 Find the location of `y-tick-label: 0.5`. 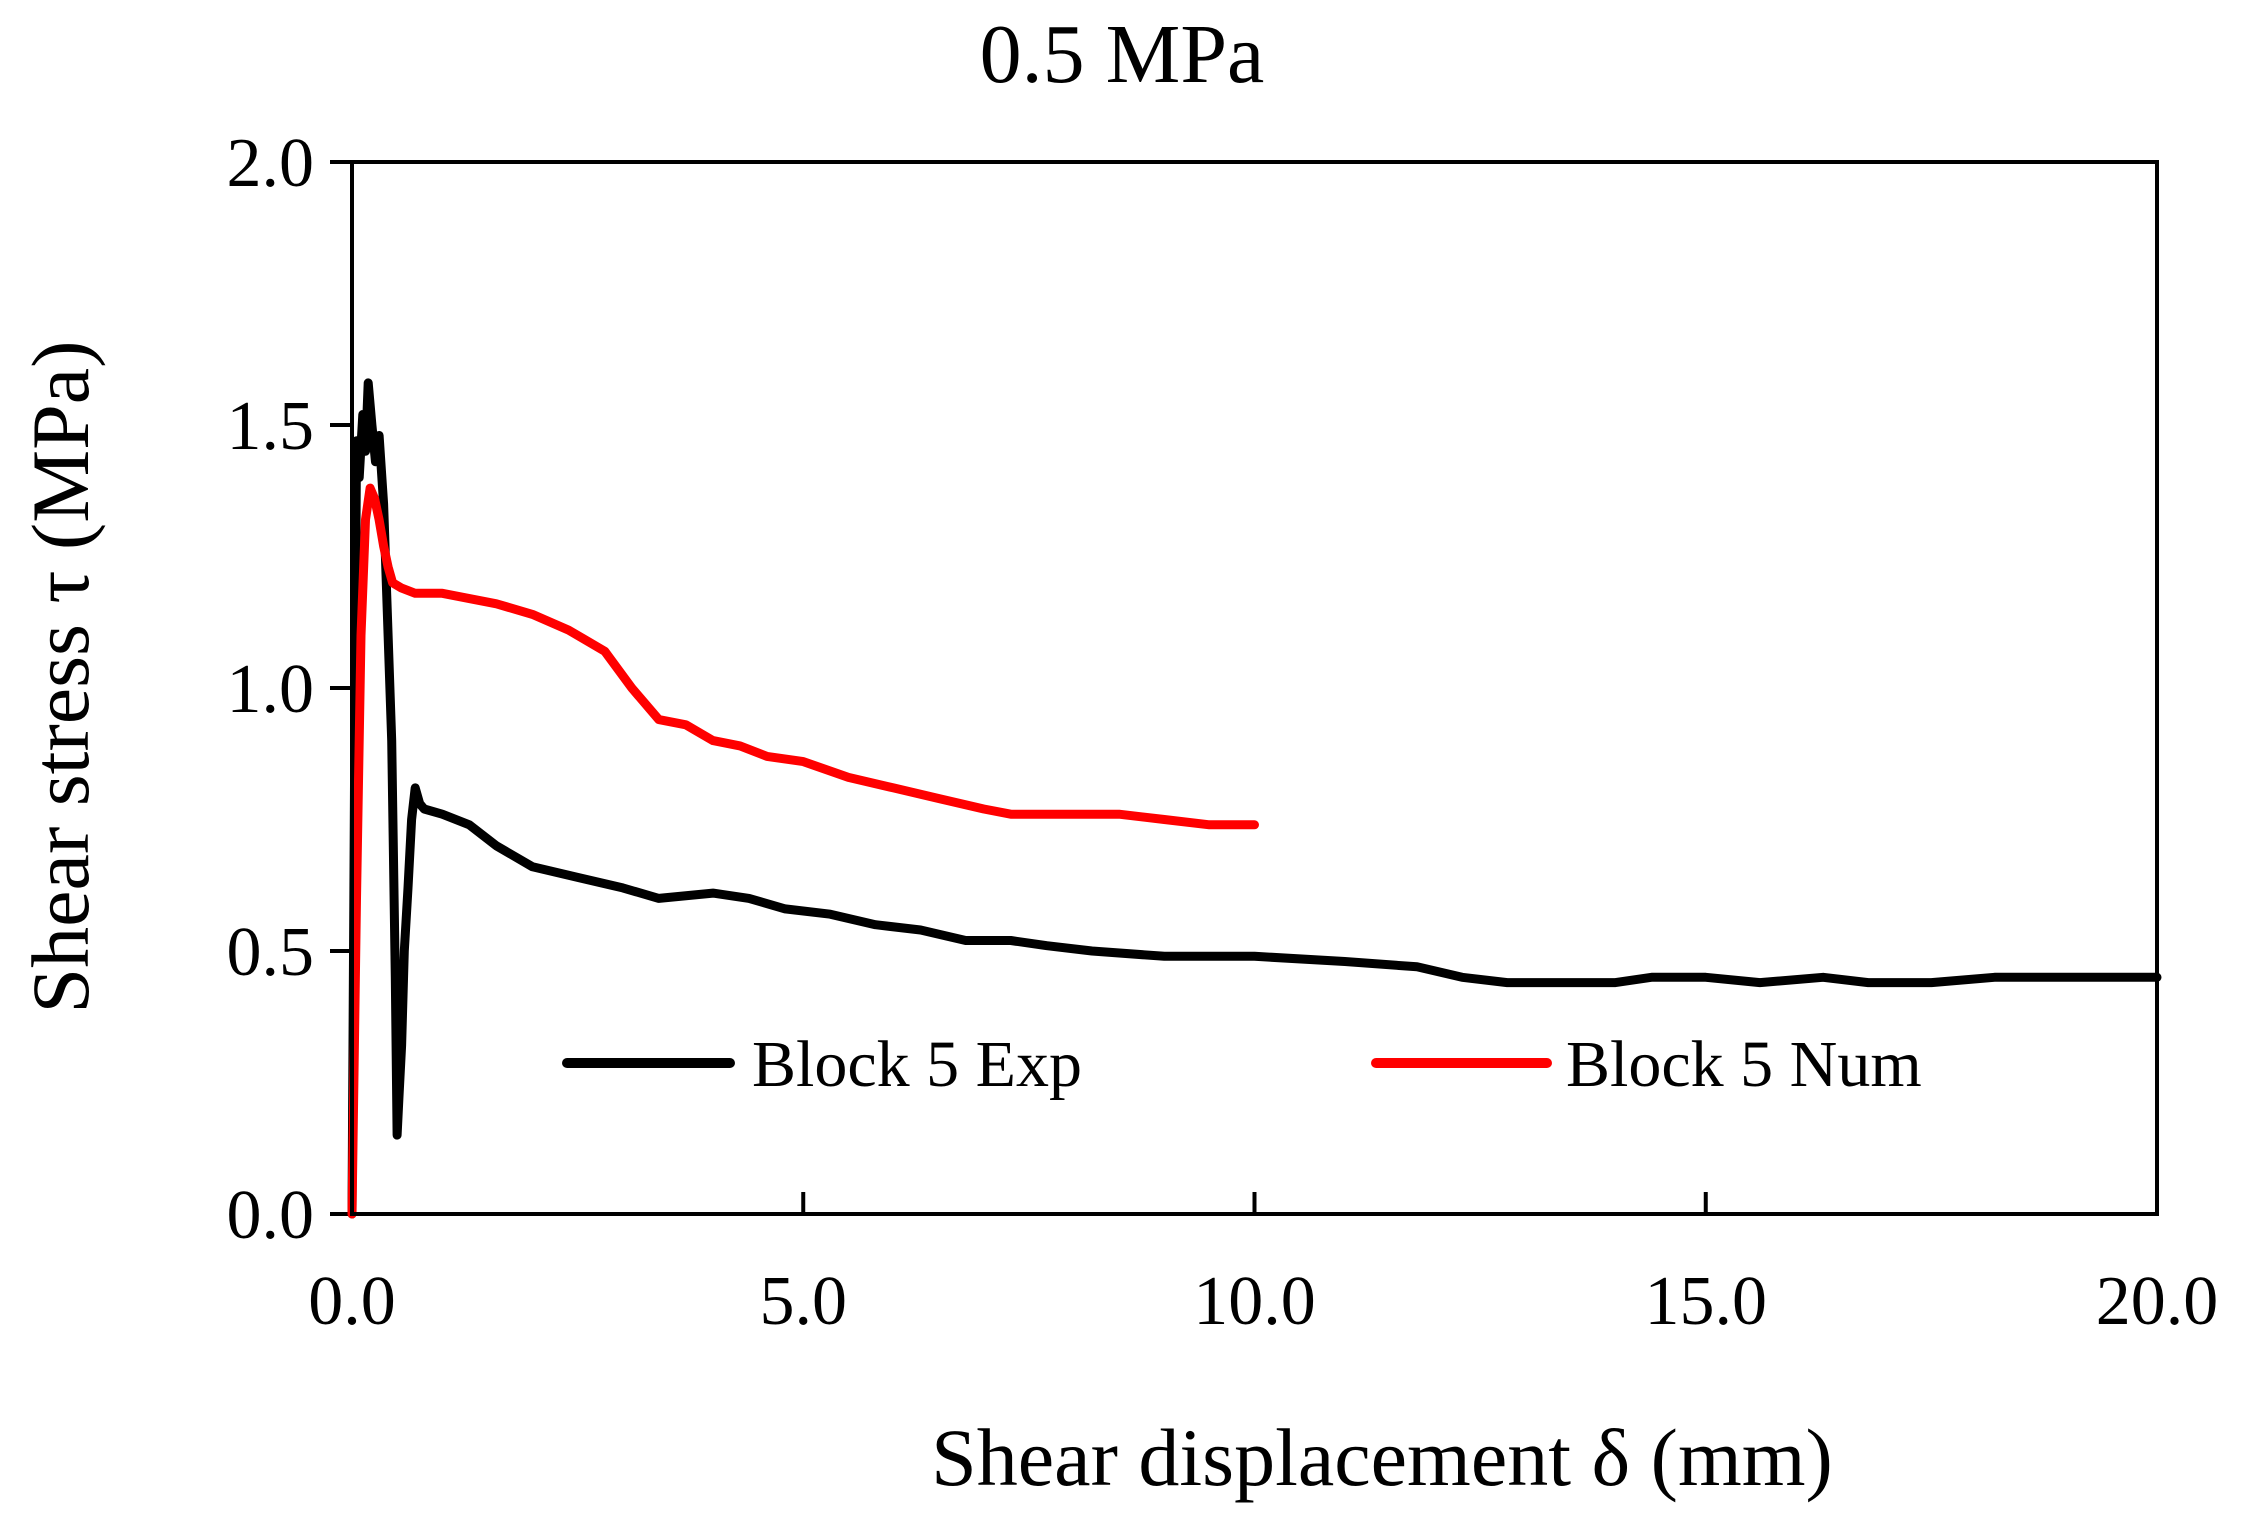

y-tick-label: 0.5 is located at coordinates (271, 952).